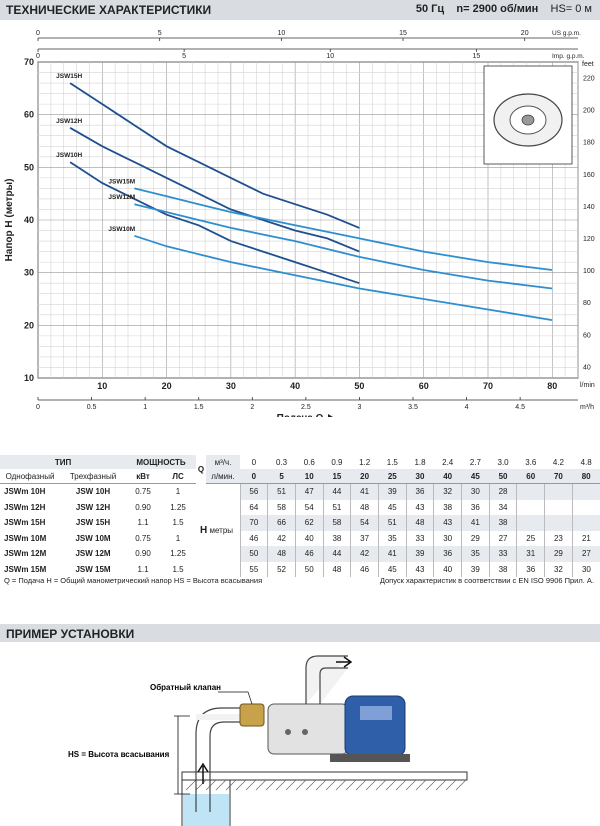 The image size is (600, 826). What do you see at coordinates (206, 810) in the screenshot?
I see `well-water` at bounding box center [206, 810].